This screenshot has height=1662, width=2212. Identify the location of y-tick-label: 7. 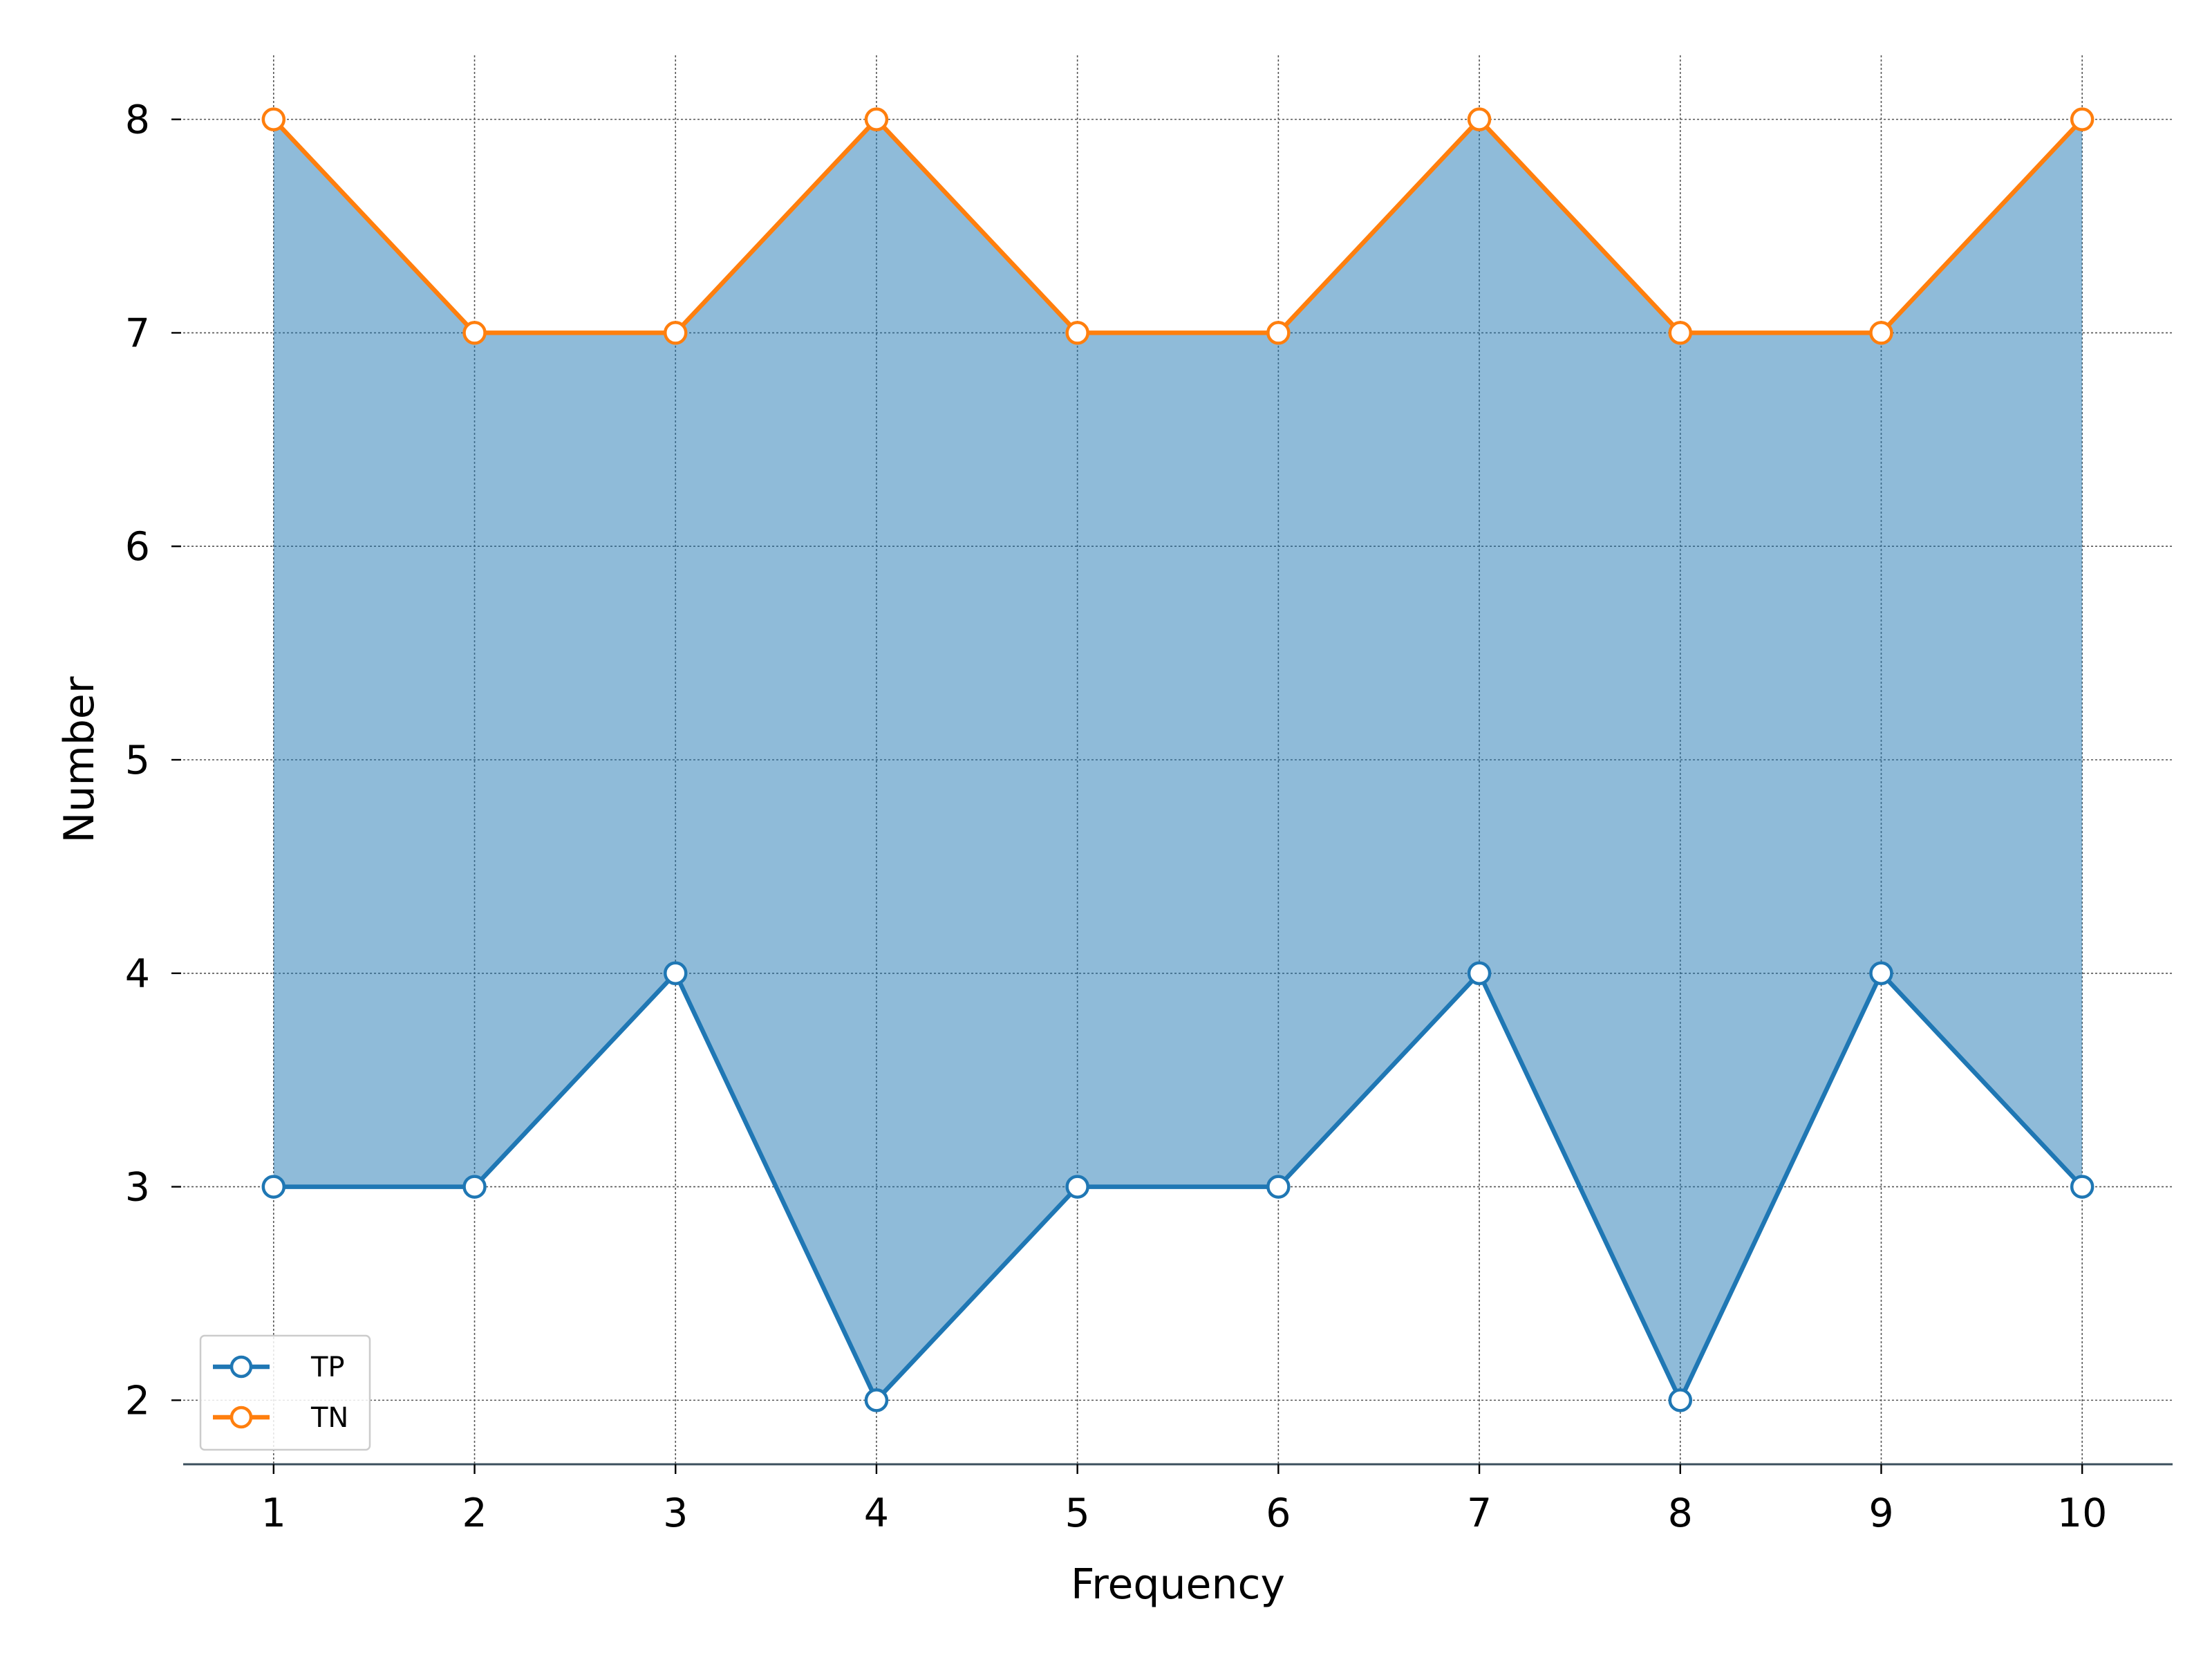
(138, 333).